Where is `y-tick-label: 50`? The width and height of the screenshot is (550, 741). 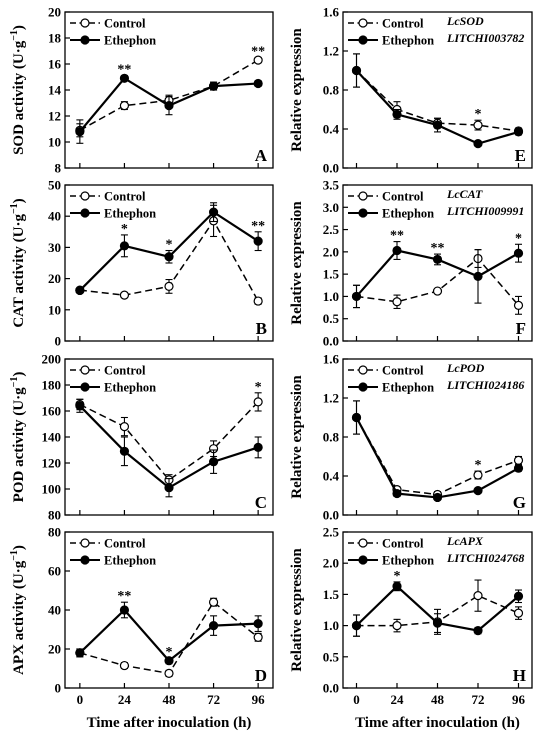
y-tick-label: 50 is located at coordinates (54, 185).